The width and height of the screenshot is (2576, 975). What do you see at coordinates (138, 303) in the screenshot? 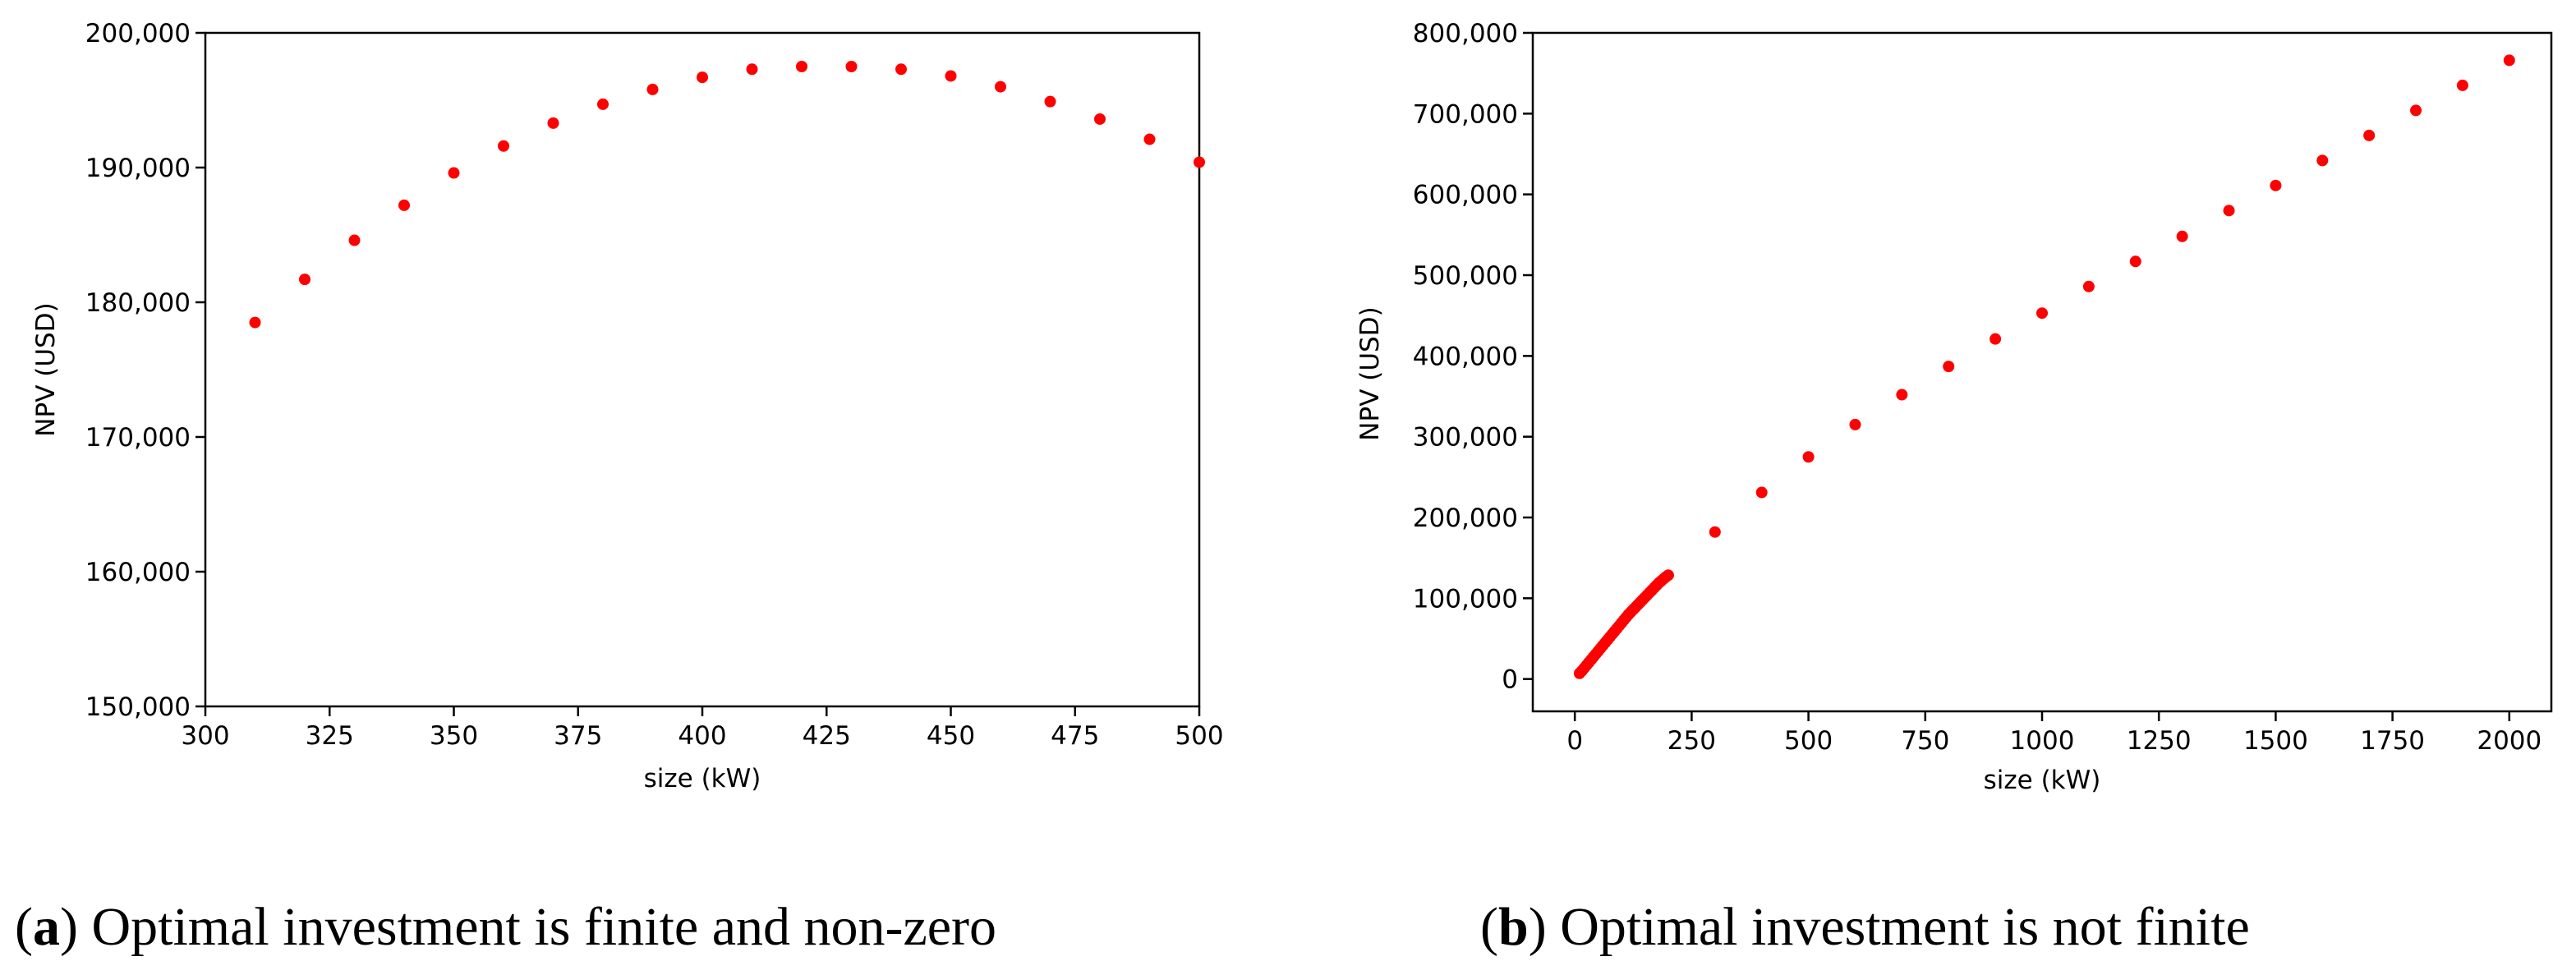
I see `y-tick-label: 180,000` at bounding box center [138, 303].